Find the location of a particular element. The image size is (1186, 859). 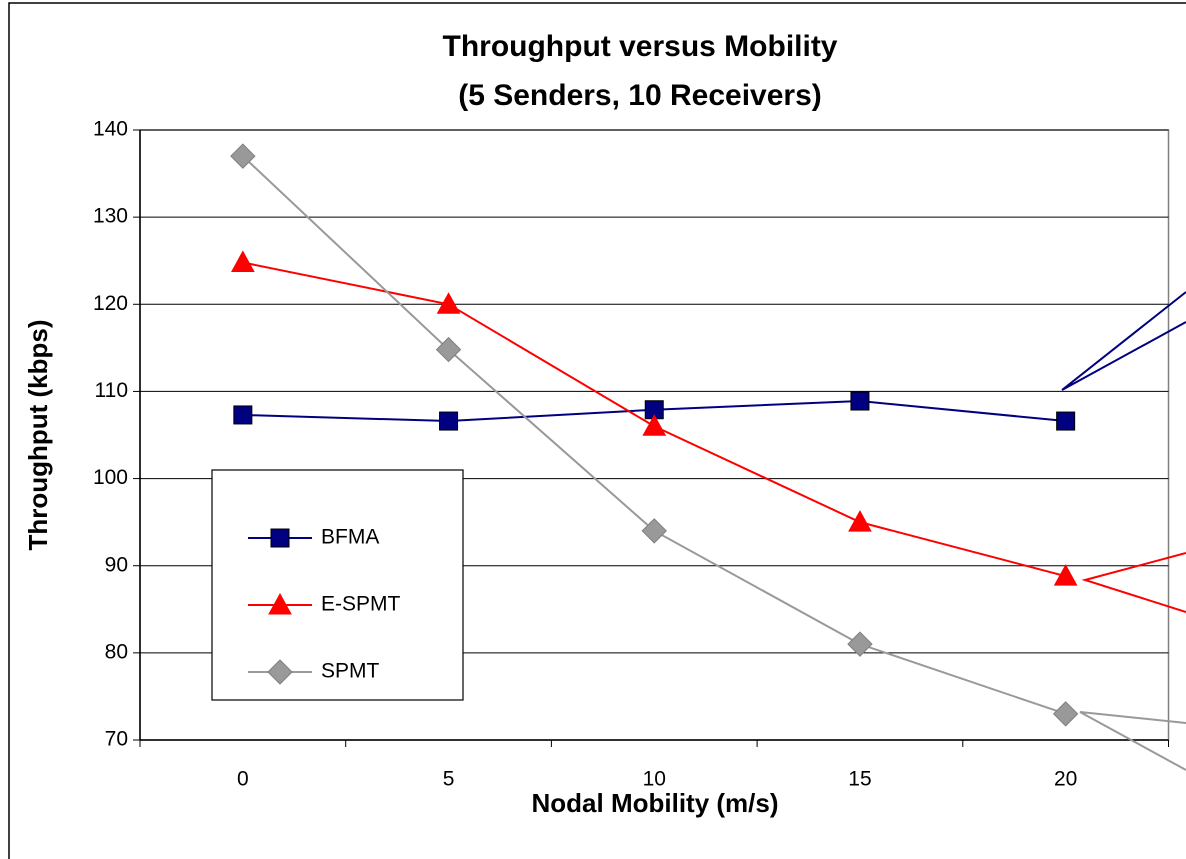

legend-box is located at coordinates (337, 585).